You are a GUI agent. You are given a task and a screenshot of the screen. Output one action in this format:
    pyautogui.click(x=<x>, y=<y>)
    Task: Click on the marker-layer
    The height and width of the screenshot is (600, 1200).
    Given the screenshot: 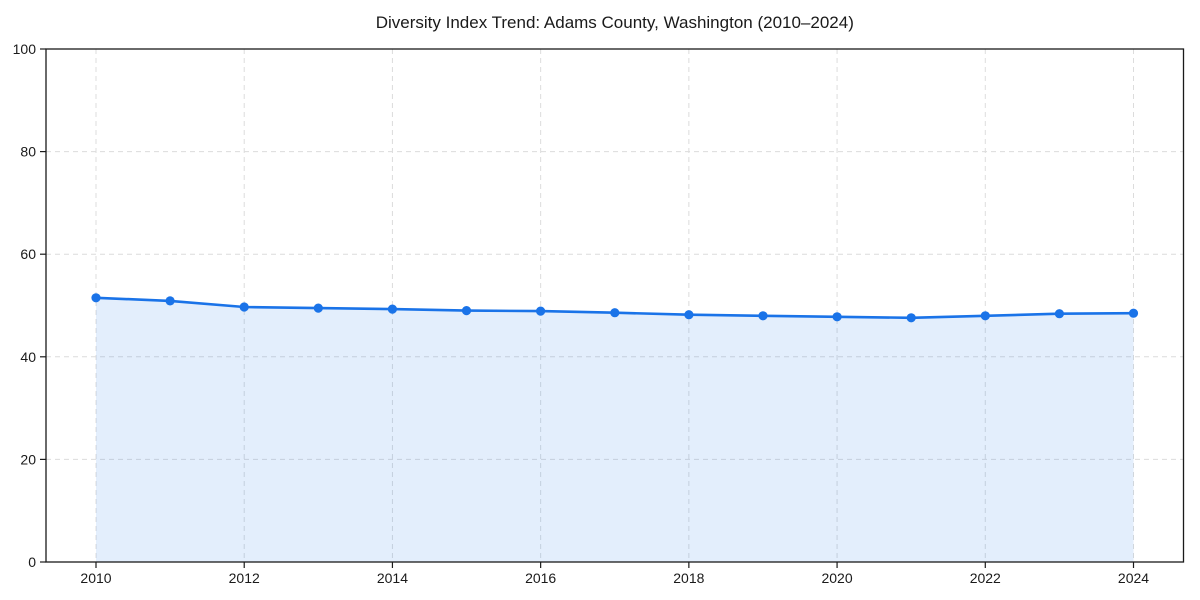 What is the action you would take?
    pyautogui.click(x=615, y=308)
    